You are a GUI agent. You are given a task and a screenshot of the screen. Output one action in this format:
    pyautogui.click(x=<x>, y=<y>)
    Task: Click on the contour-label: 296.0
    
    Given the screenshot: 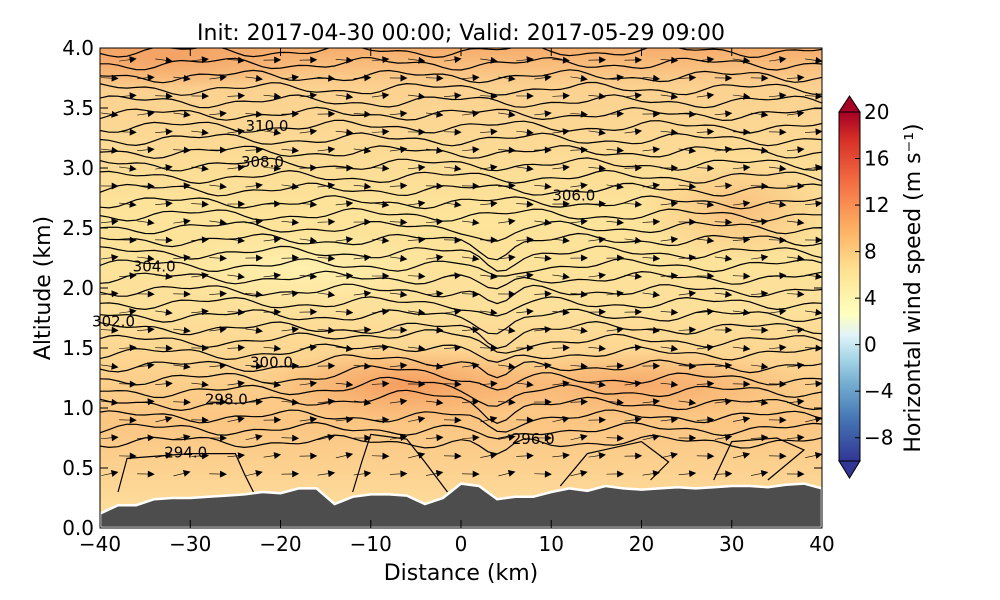 What is the action you would take?
    pyautogui.click(x=533, y=439)
    